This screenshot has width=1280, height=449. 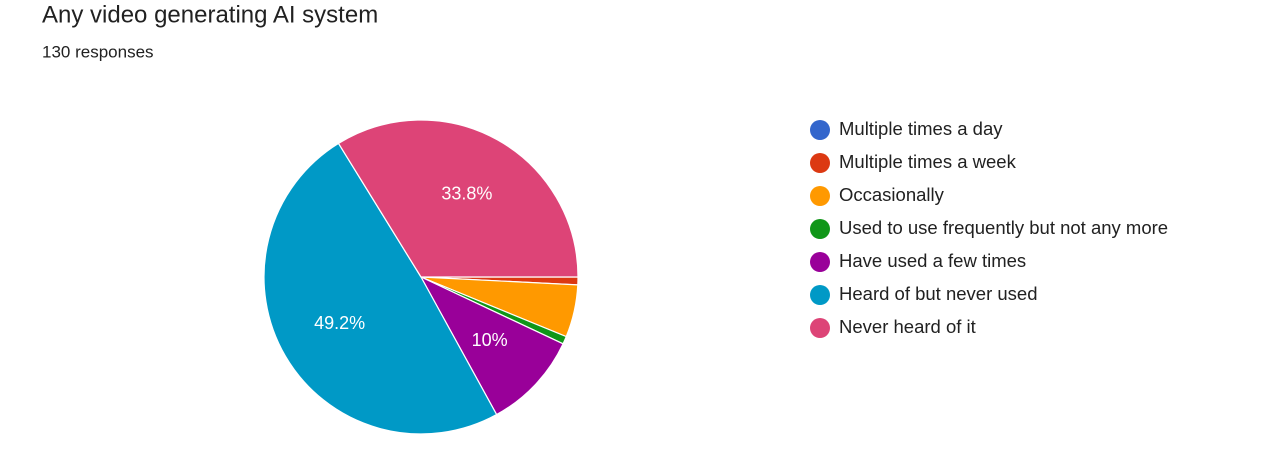 What do you see at coordinates (928, 161) in the screenshot?
I see `legend-label: Multiple times a week` at bounding box center [928, 161].